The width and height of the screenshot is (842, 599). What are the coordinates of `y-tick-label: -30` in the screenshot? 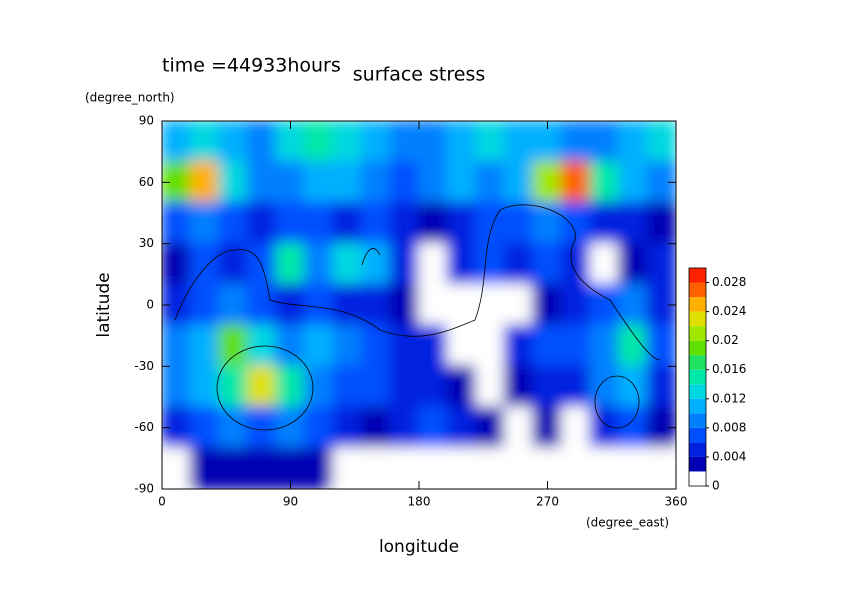 It's located at (144, 366).